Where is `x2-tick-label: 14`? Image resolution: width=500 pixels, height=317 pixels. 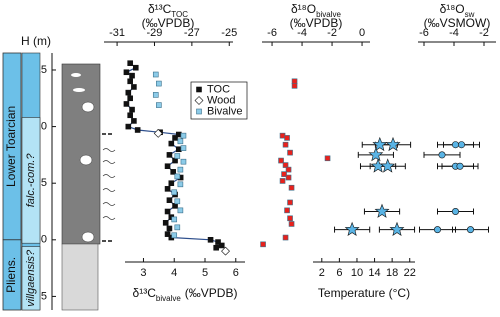
x2-tick-label: 14 is located at coordinates (374, 273).